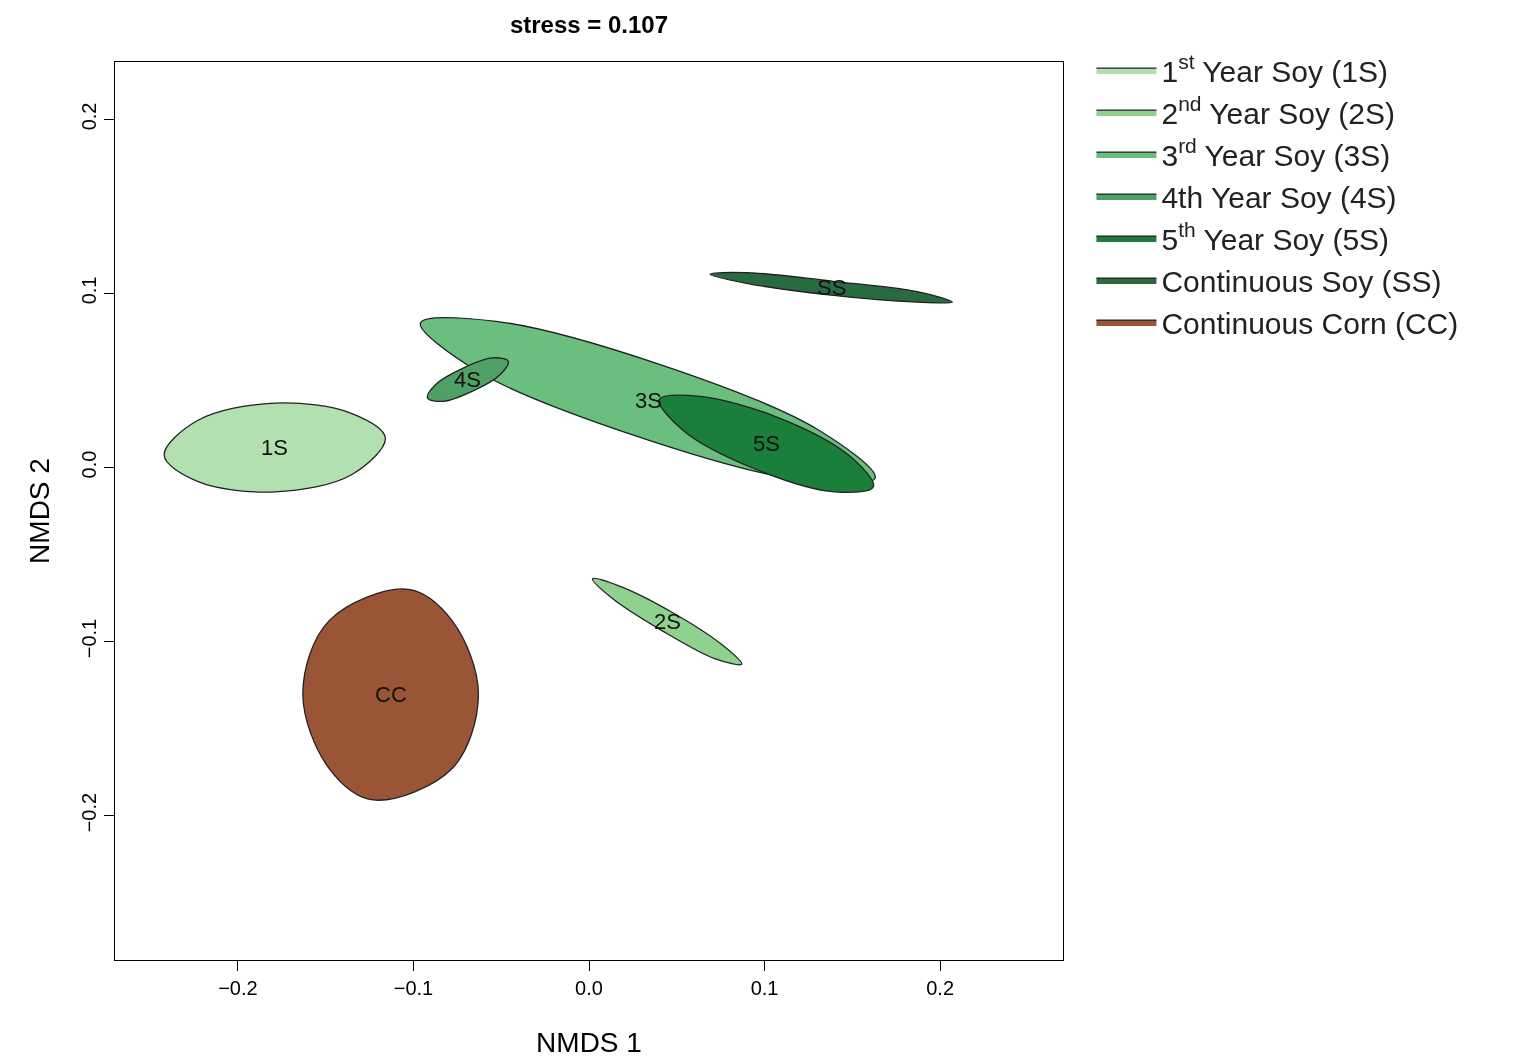  Describe the element at coordinates (1310, 323) in the screenshot. I see `legend-label: Continuous Corn (CC)` at that location.